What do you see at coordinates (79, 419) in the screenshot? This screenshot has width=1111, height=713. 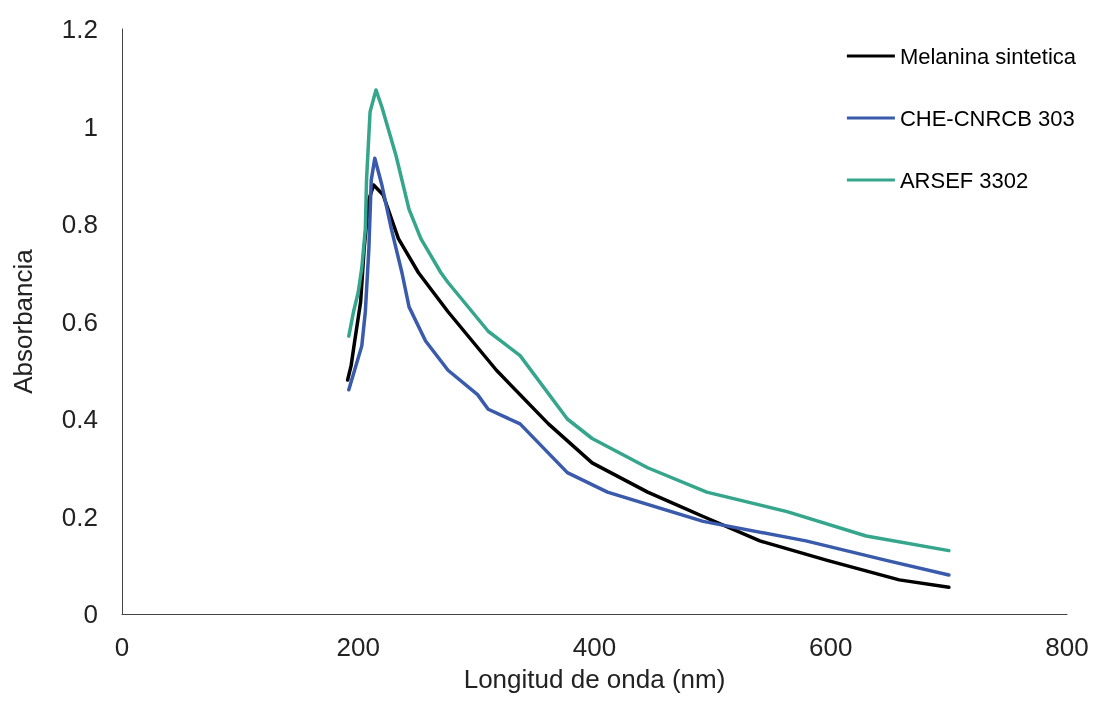 I see `y-tick-label: 0.4` at bounding box center [79, 419].